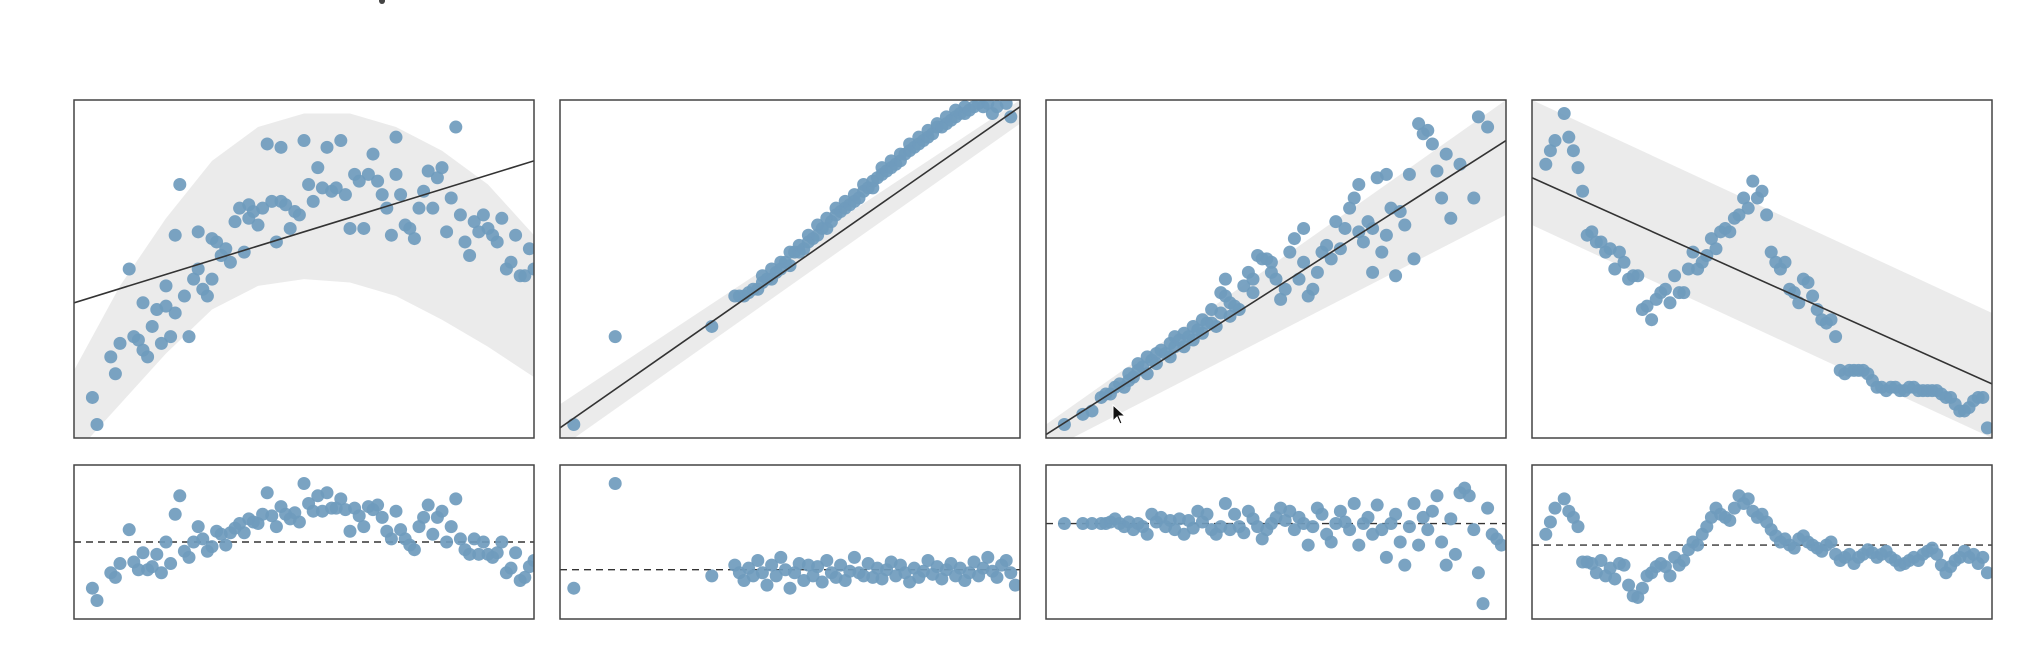 Image resolution: width=2036 pixels, height=659 pixels. Describe the element at coordinates (1119, 414) in the screenshot. I see `mouse-cursor-icon` at that location.